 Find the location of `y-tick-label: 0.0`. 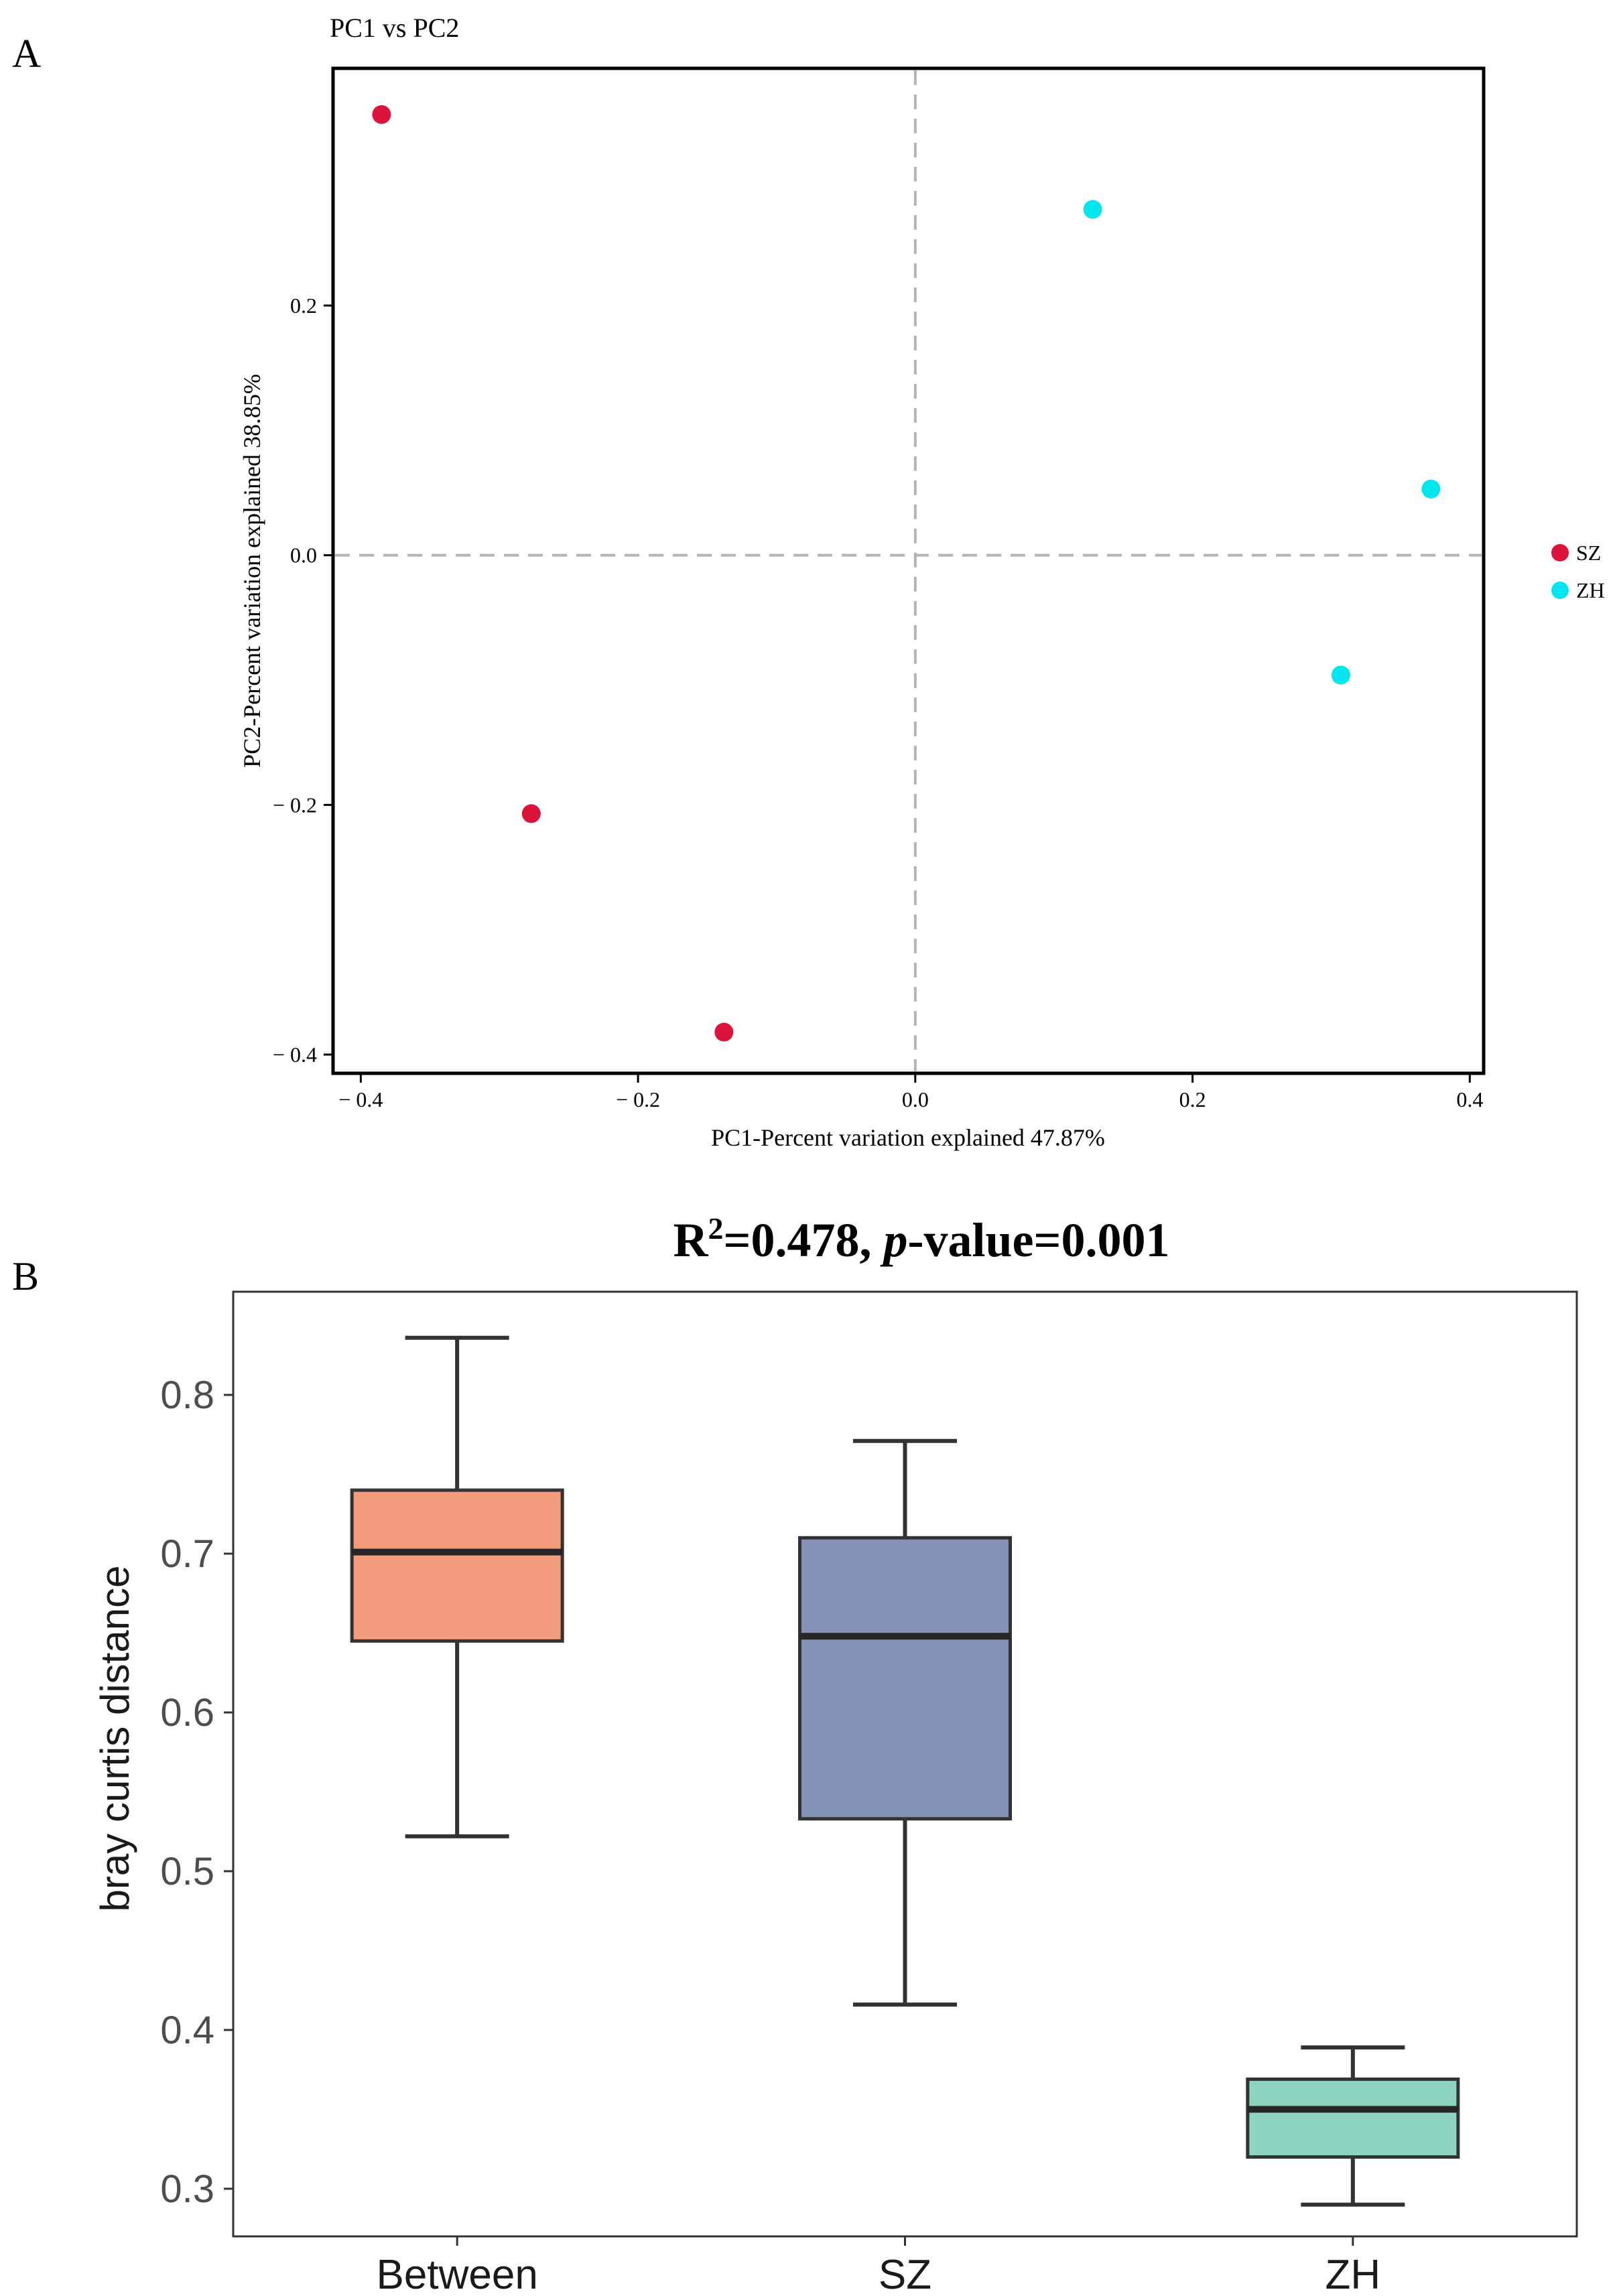

y-tick-label: 0.0 is located at coordinates (303, 555).